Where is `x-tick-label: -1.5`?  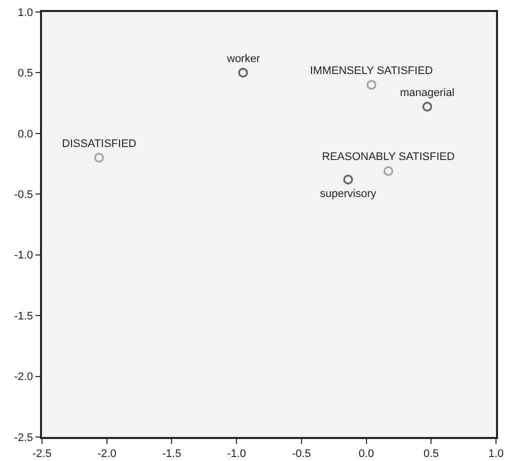
x-tick-label: -1.5 is located at coordinates (172, 454).